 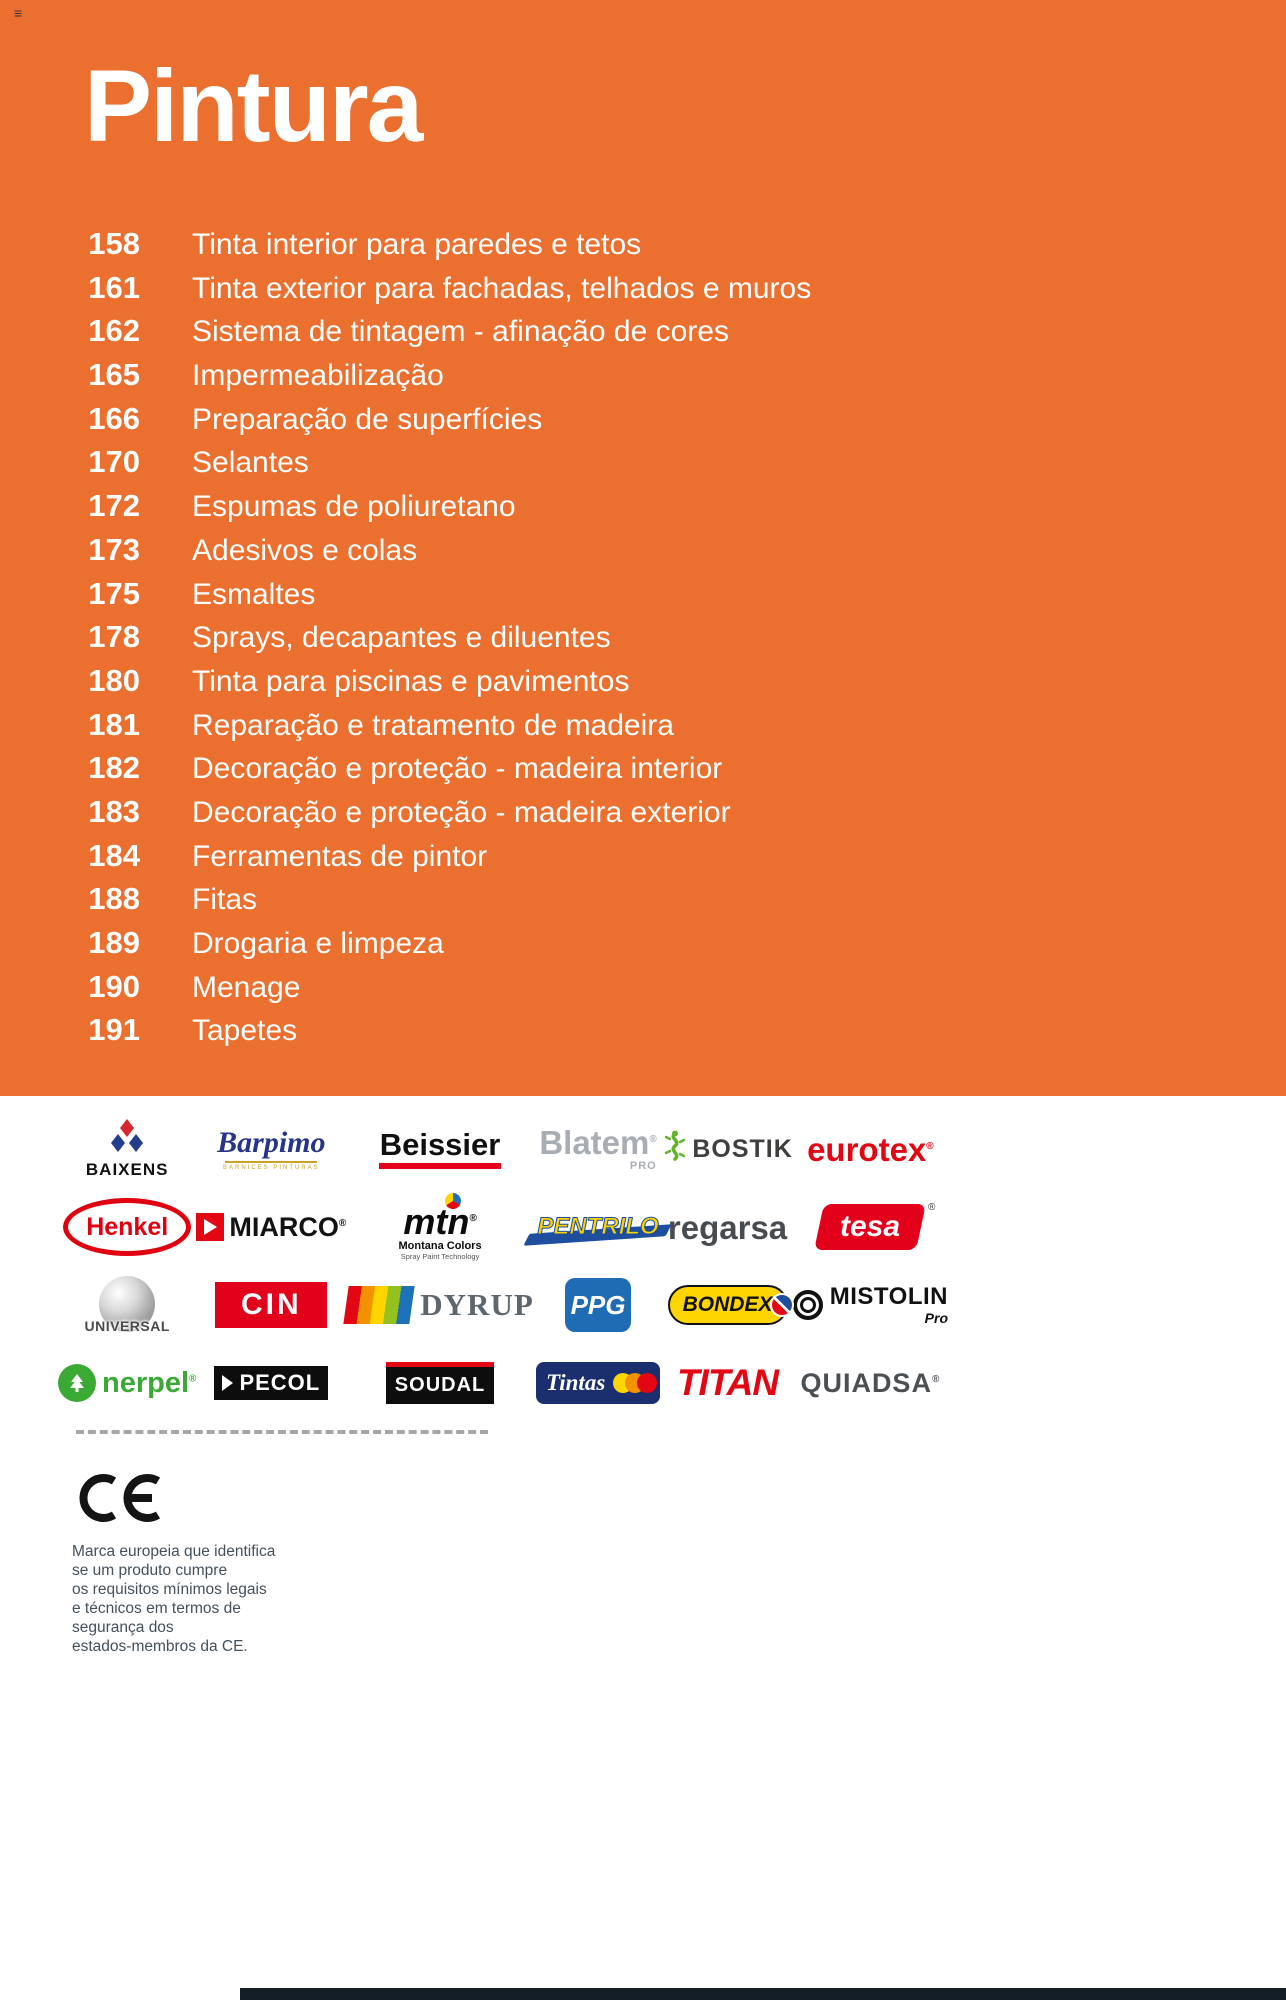 What do you see at coordinates (550, 947) in the screenshot?
I see `toc-item: 189 Drogaria e limpeza` at bounding box center [550, 947].